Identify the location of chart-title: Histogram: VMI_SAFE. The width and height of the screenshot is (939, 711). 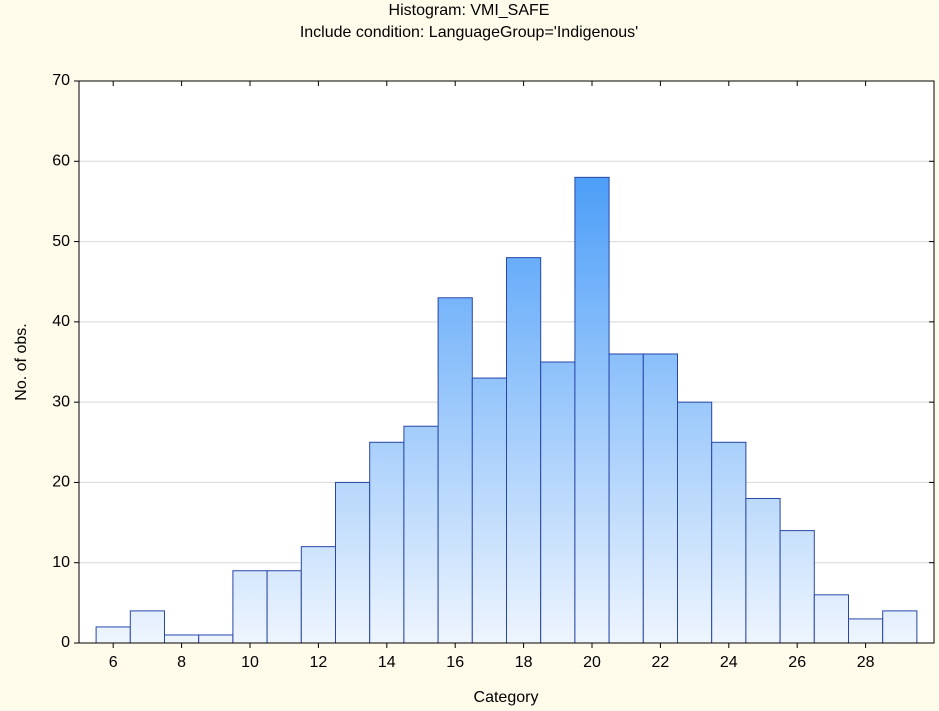
(469, 10).